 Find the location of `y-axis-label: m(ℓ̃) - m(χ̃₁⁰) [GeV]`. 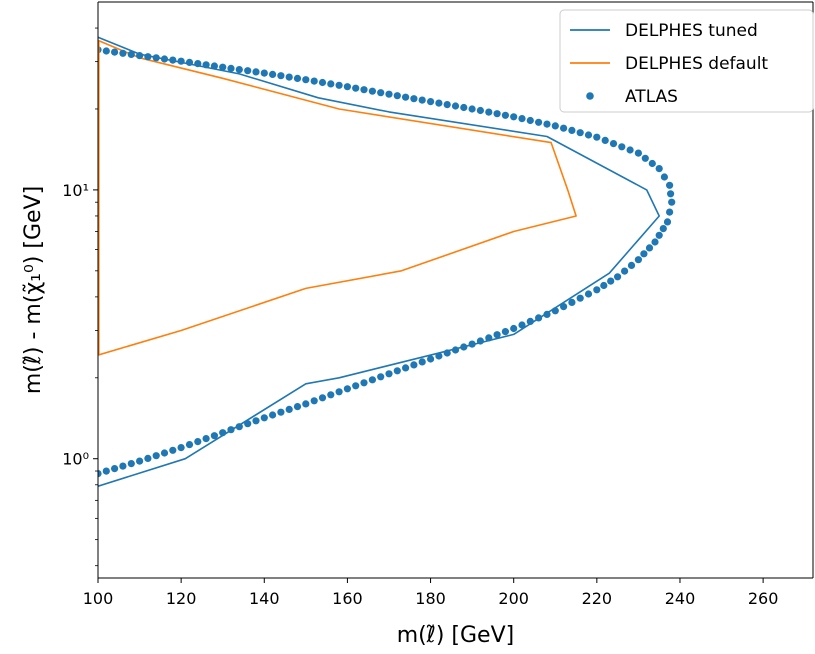

y-axis-label: m(ℓ̃) - m(χ̃₁⁰) [GeV] is located at coordinates (33, 290).